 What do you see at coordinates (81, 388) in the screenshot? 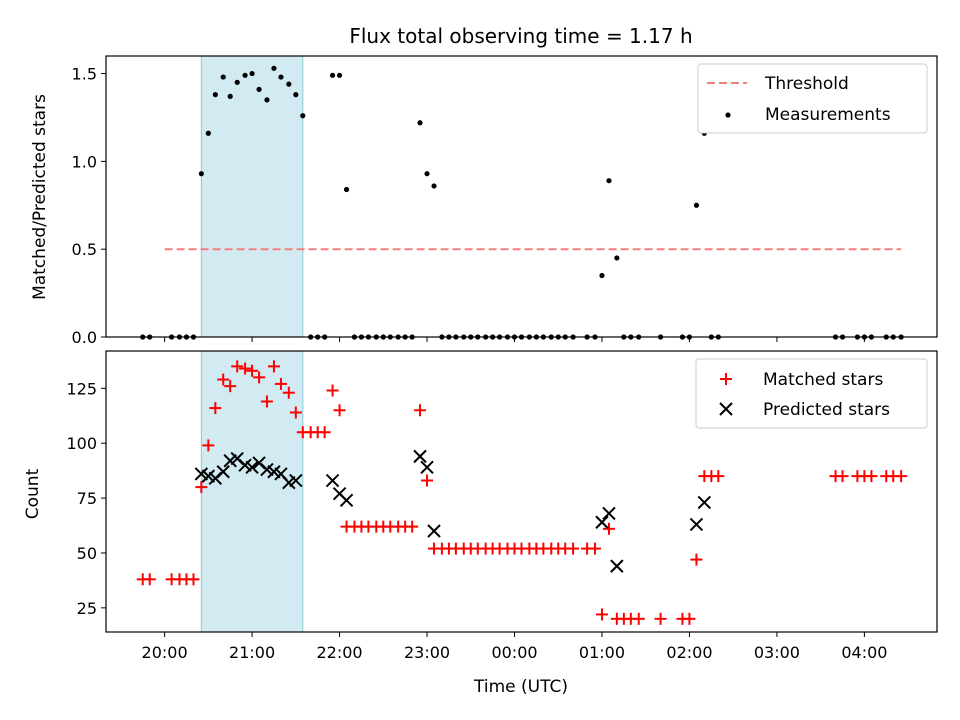
I see `y-tick-label: 125` at bounding box center [81, 388].